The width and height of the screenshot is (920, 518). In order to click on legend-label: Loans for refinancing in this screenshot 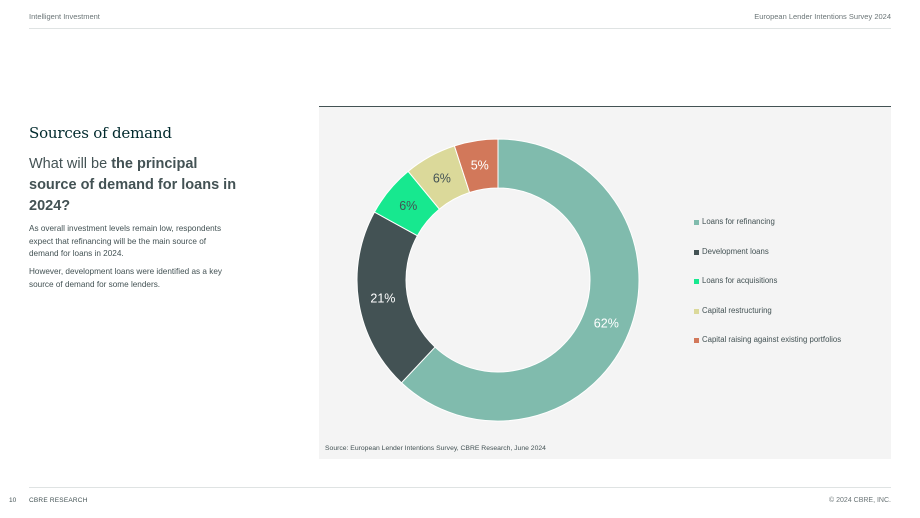, I will do `click(738, 221)`.